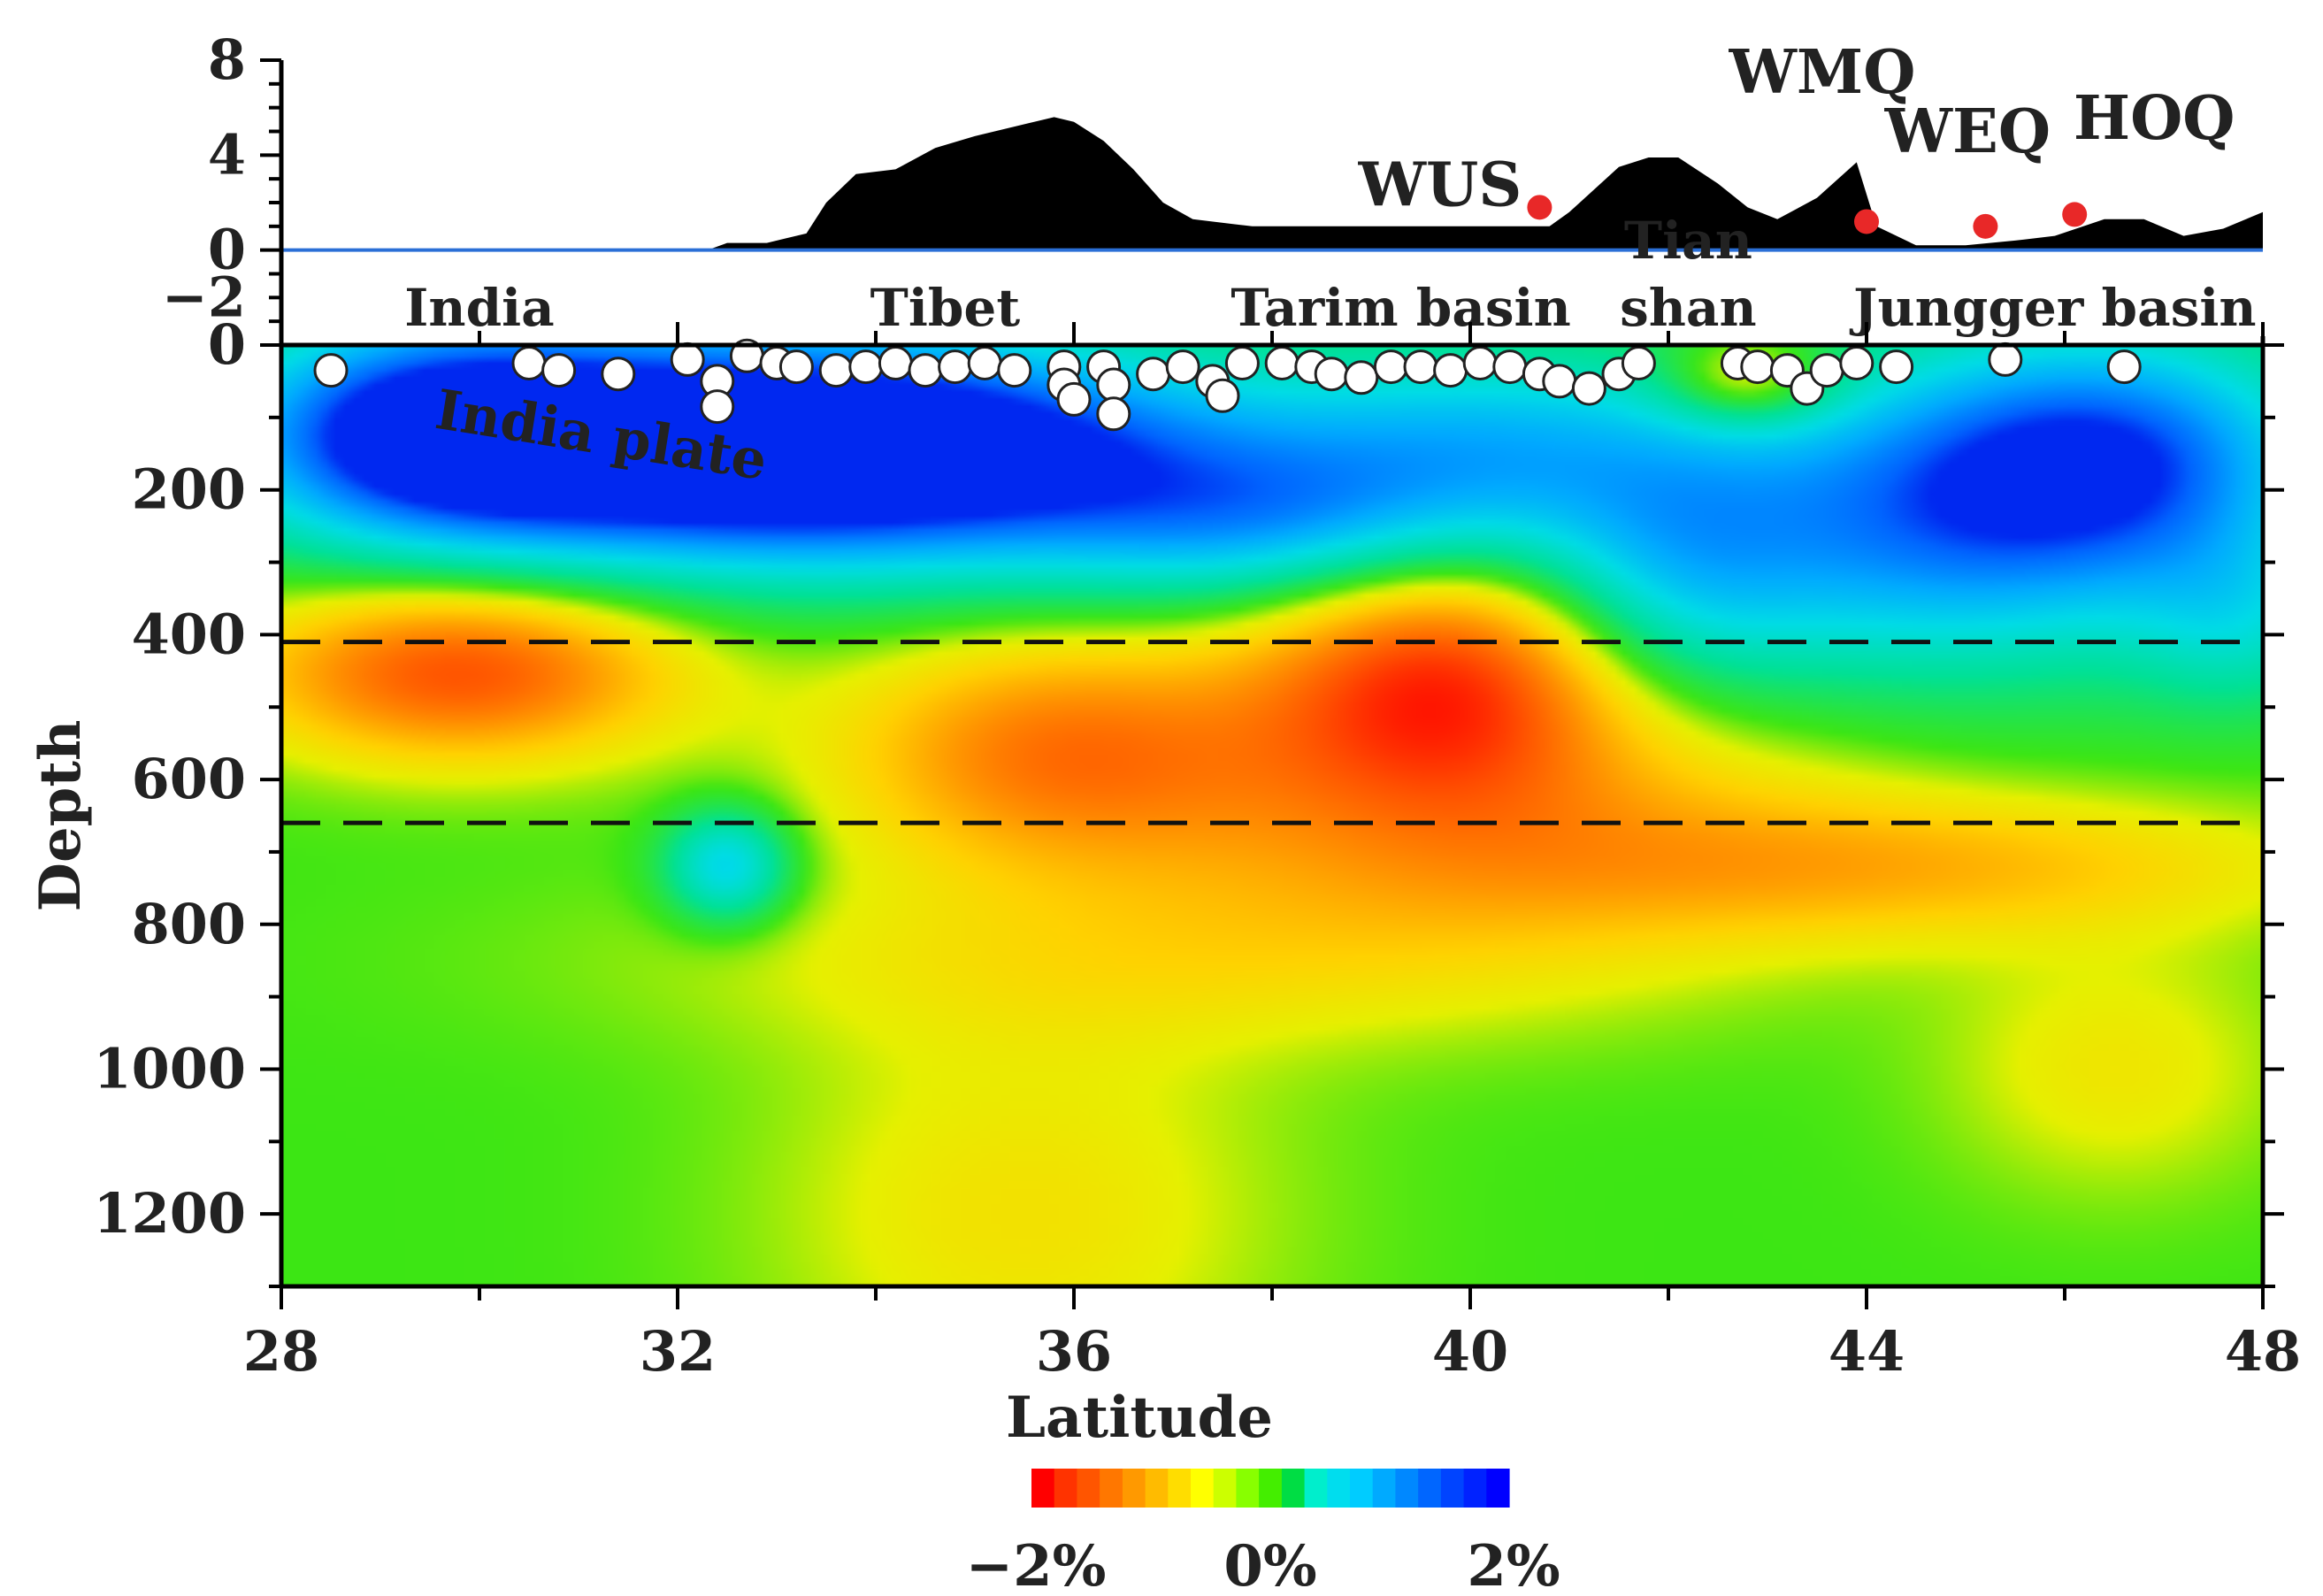  I want to click on y-axis-title: Depth, so click(60, 815).